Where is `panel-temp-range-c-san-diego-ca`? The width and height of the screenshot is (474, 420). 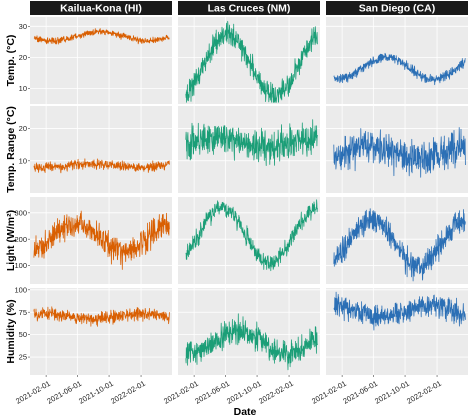
panel-temp-range-c-san-diego-ca is located at coordinates (397, 149).